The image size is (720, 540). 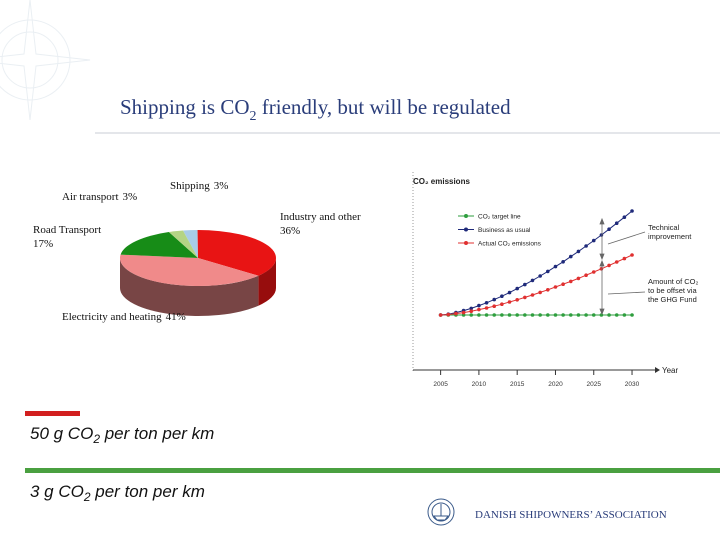 What do you see at coordinates (190, 186) in the screenshot?
I see `pie-label-category: Shipping` at bounding box center [190, 186].